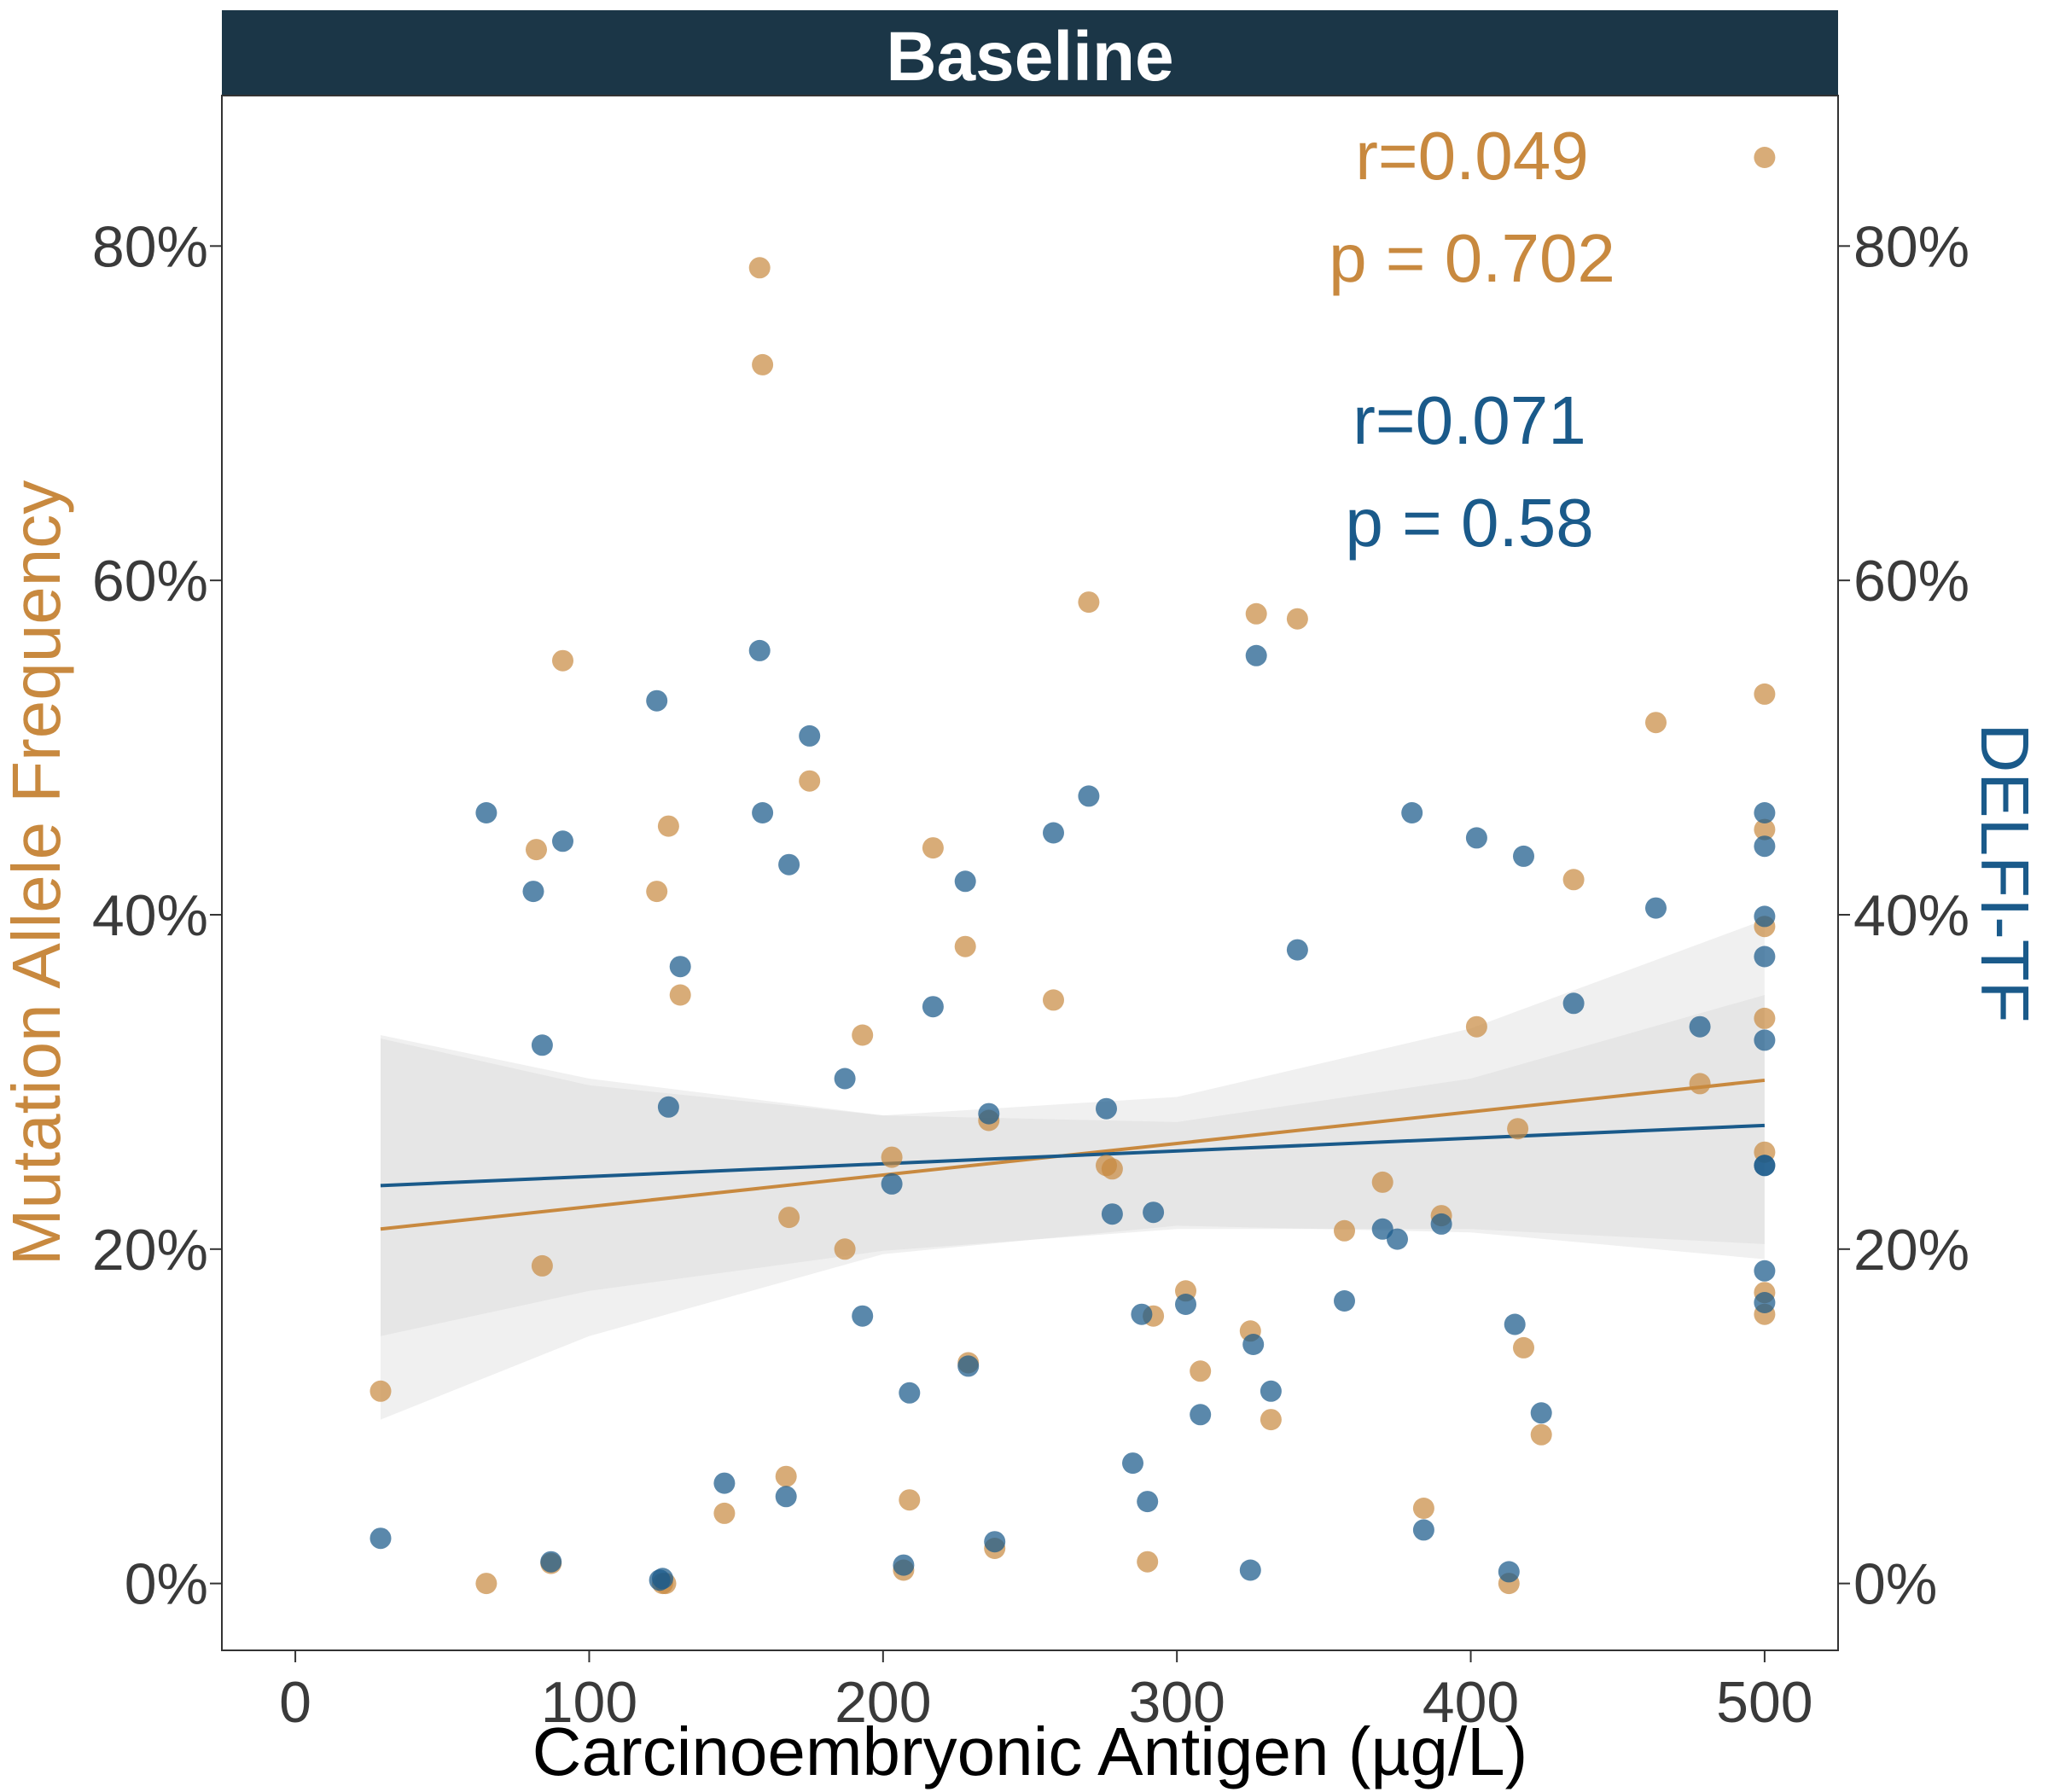 The width and height of the screenshot is (2048, 1792). Describe the element at coordinates (1471, 1702) in the screenshot. I see `x-tick-label: 400` at that location.